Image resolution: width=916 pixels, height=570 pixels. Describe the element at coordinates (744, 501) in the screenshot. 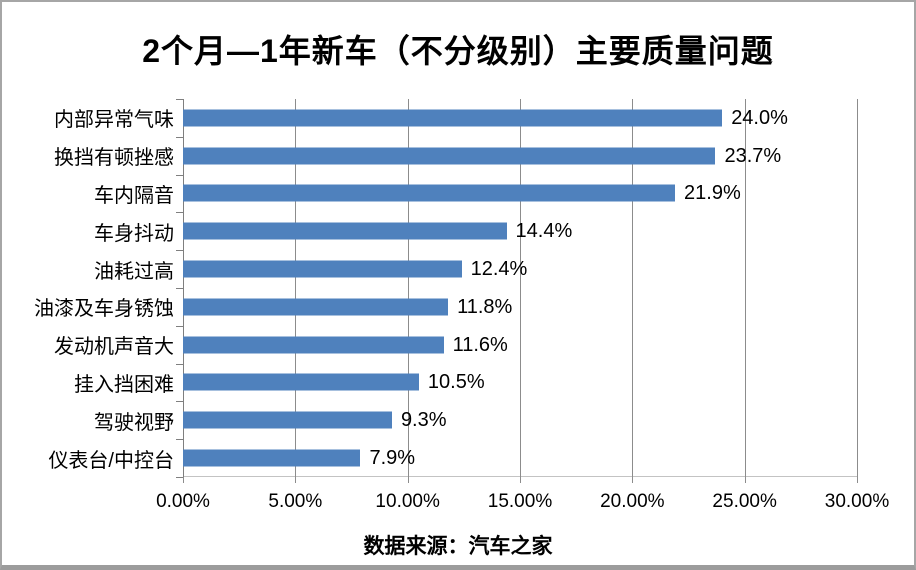

I see `x-tick-label: 25.00%` at that location.